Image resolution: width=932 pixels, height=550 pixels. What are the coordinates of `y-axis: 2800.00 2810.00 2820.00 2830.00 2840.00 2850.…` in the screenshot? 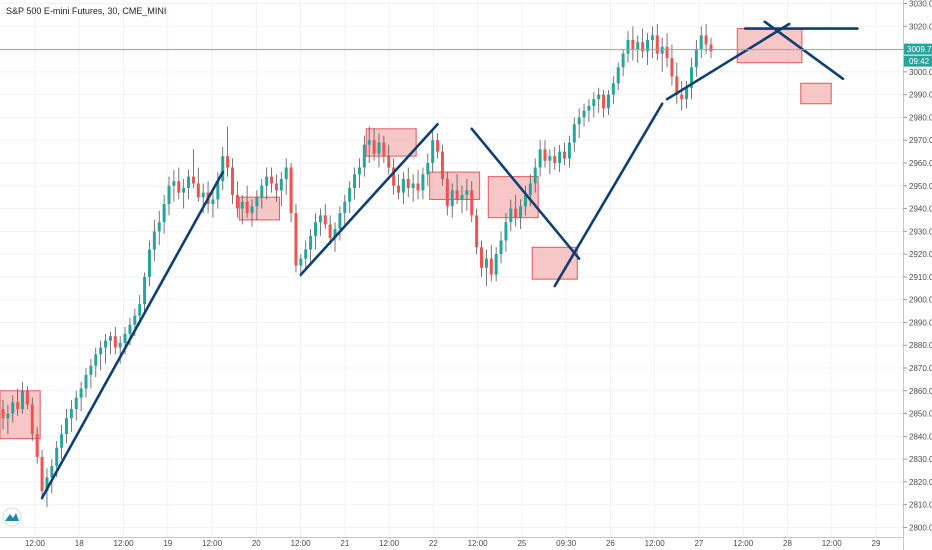 It's located at (917, 275).